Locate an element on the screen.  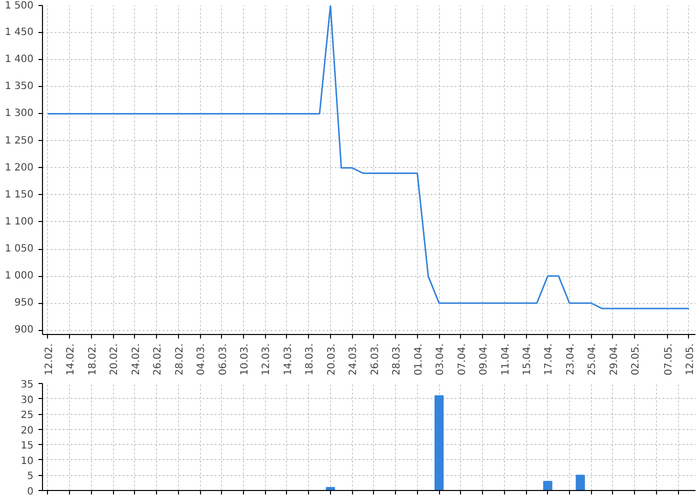
y-tick-label: 20 is located at coordinates (27, 430).